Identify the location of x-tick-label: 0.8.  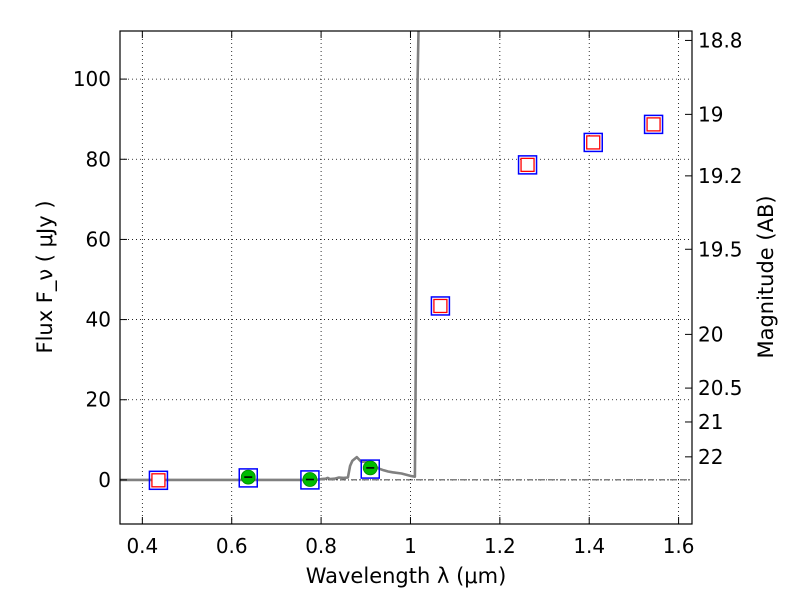
(321, 546).